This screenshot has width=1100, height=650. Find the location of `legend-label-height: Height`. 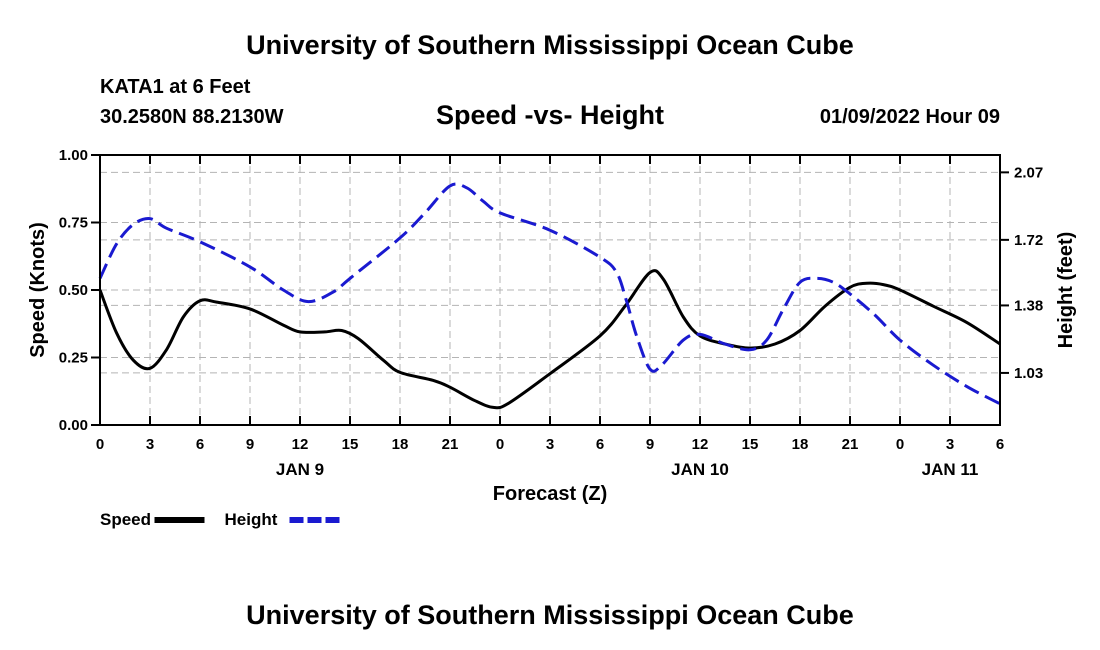

legend-label-height: Height is located at coordinates (251, 519).